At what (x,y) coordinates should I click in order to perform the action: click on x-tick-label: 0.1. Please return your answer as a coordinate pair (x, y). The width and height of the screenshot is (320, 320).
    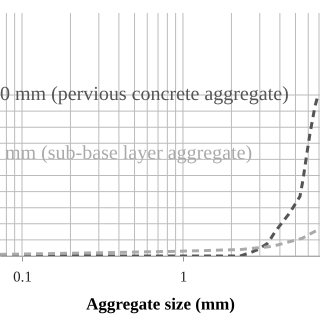
    Looking at the image, I should click on (22, 278).